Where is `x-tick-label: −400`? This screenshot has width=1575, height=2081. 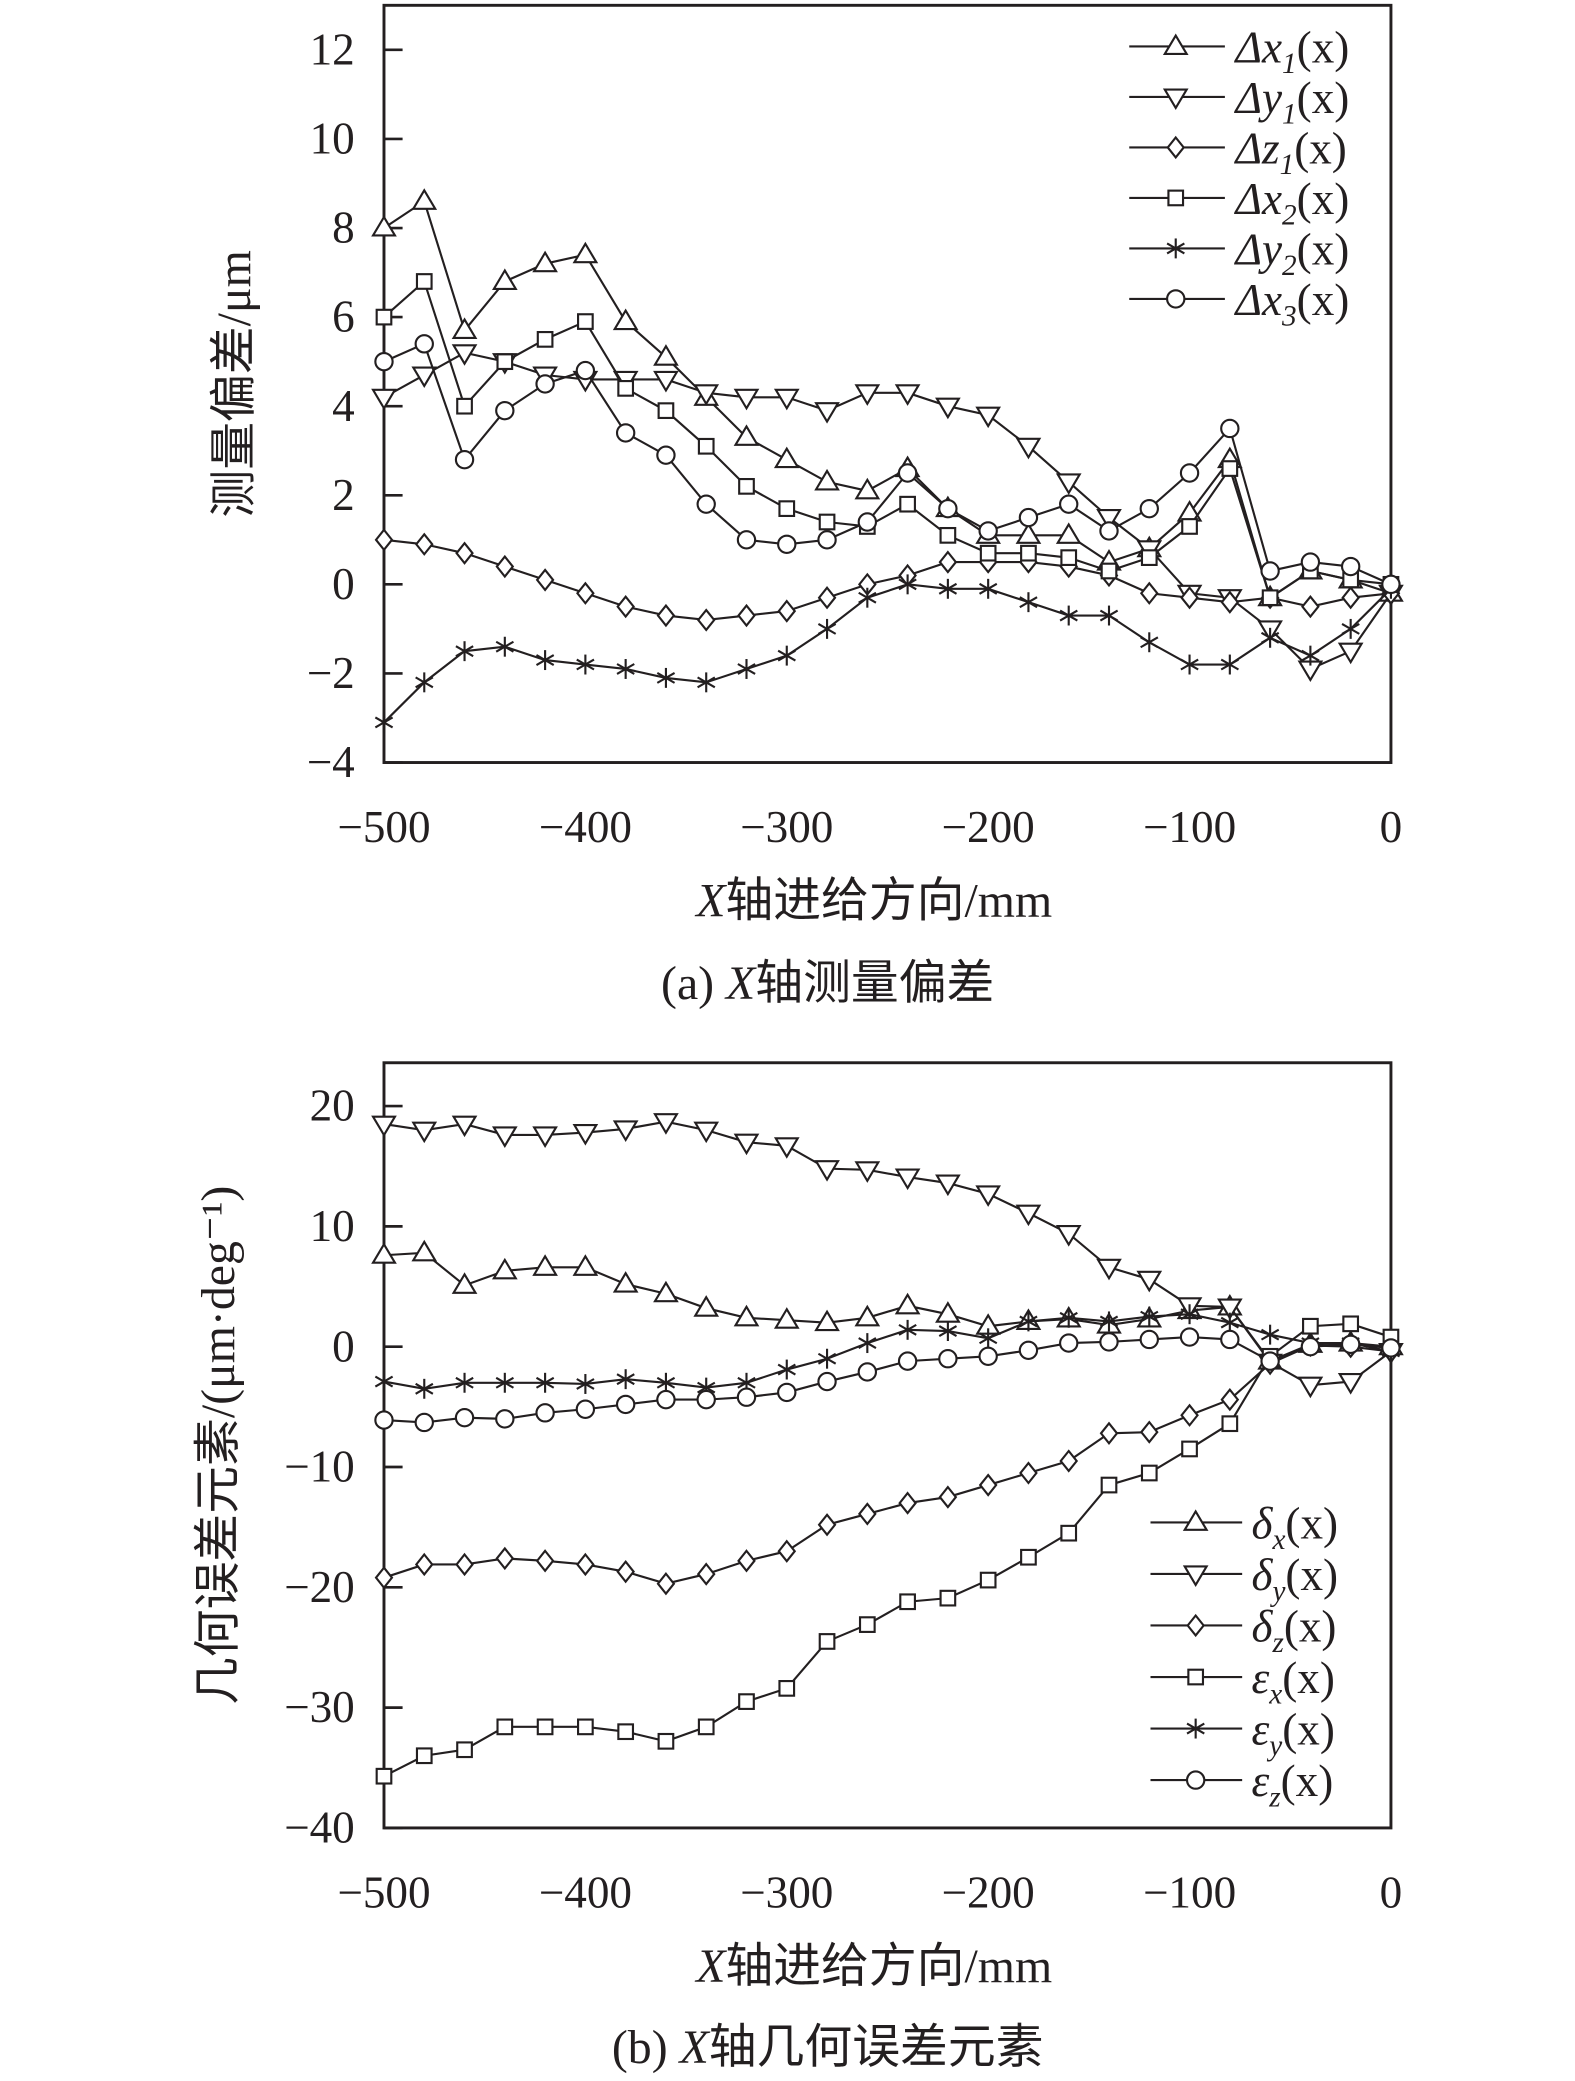 x-tick-label: −400 is located at coordinates (585, 827).